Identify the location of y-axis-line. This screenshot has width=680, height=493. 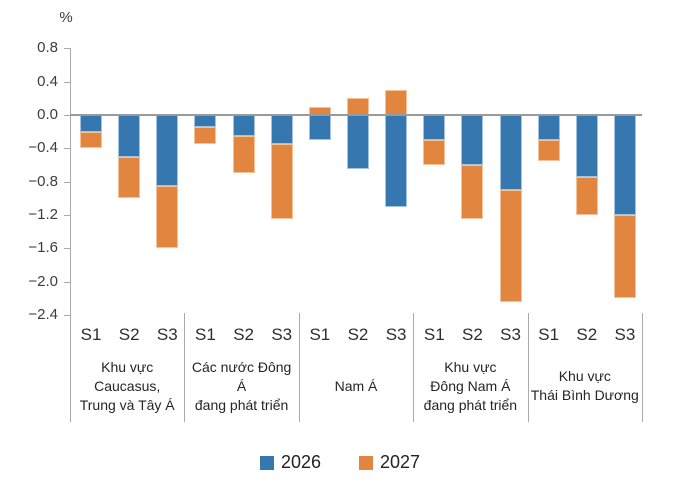
(70, 235).